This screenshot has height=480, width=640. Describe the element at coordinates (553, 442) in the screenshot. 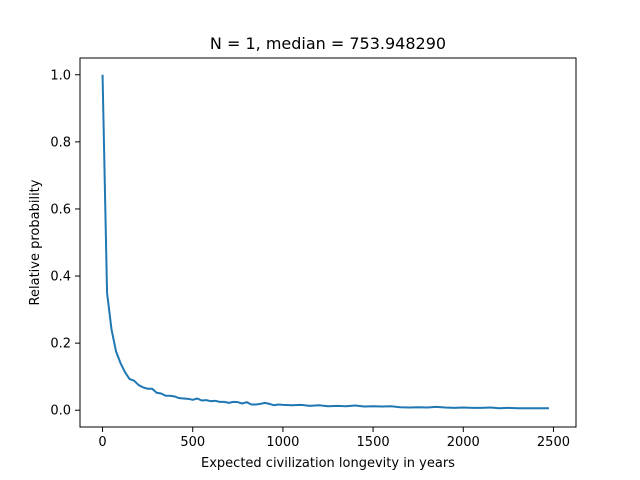

I see `x-tick-label: 2500` at that location.